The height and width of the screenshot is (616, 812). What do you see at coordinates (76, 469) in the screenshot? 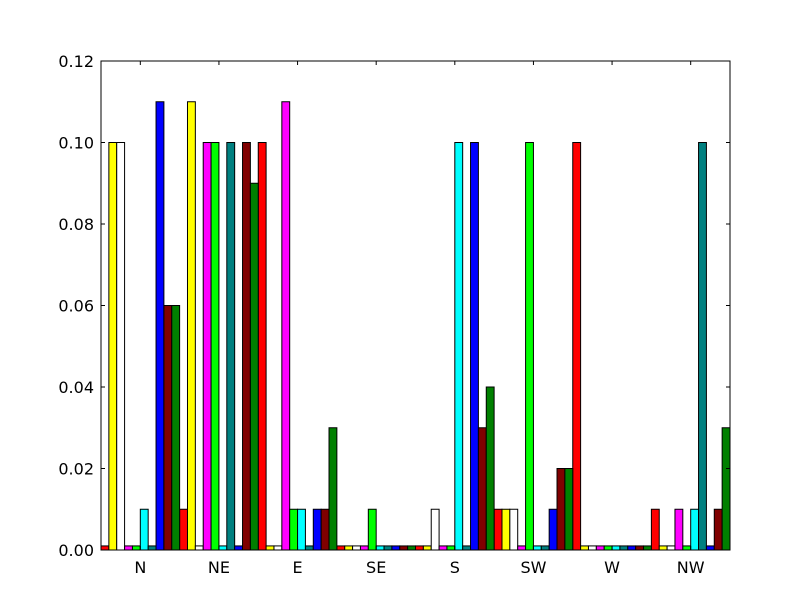
I see `y-tick-label: 0.02` at bounding box center [76, 469].